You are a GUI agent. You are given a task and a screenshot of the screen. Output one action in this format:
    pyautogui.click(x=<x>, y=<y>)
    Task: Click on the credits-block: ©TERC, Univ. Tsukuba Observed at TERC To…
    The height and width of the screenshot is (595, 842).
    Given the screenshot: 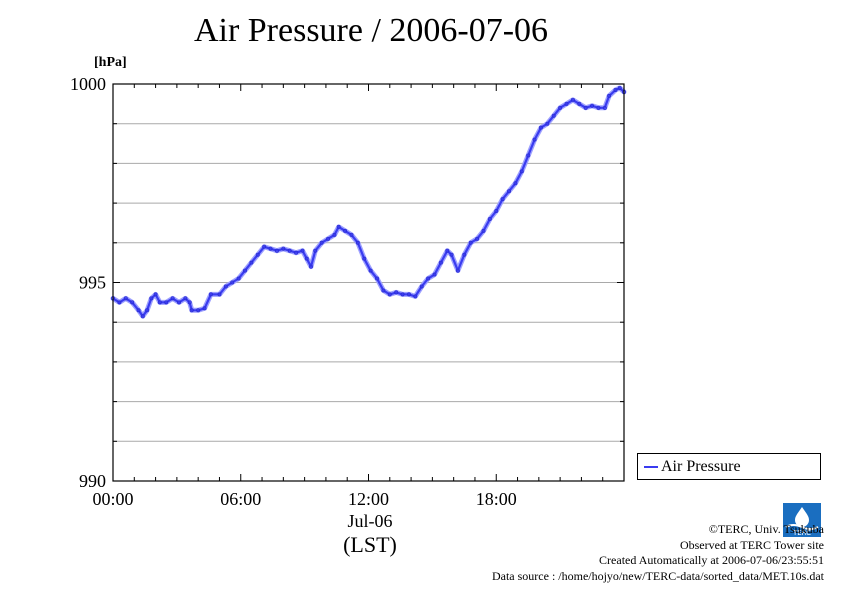 What is the action you would take?
    pyautogui.click(x=658, y=553)
    